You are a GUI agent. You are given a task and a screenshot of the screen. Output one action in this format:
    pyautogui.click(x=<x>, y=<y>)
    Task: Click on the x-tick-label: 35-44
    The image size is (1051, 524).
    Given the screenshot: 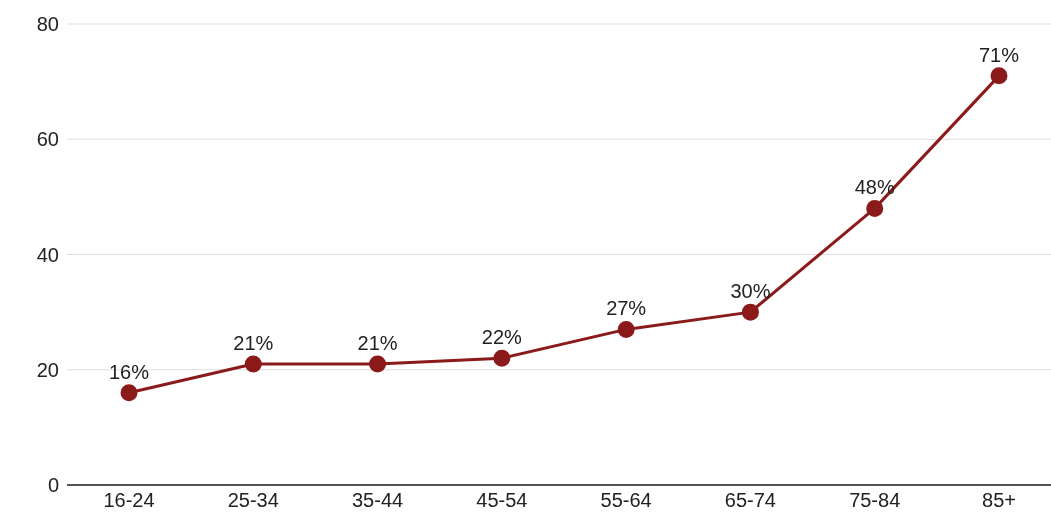 What is the action you would take?
    pyautogui.click(x=377, y=500)
    